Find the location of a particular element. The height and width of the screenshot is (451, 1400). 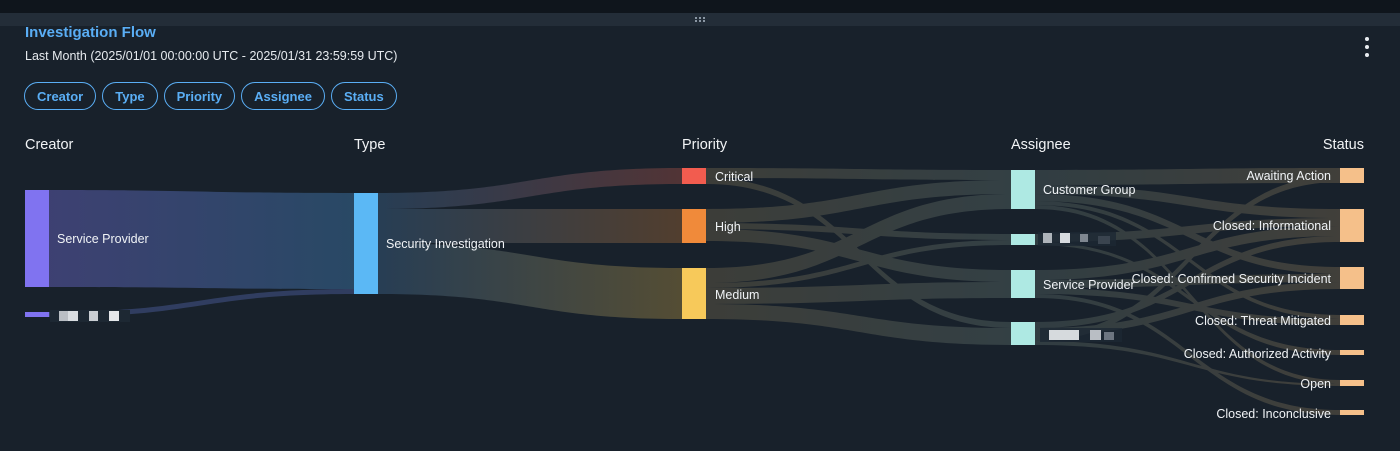

label-status-inconclusive: Closed: Inconclusive is located at coordinates (1273, 414).